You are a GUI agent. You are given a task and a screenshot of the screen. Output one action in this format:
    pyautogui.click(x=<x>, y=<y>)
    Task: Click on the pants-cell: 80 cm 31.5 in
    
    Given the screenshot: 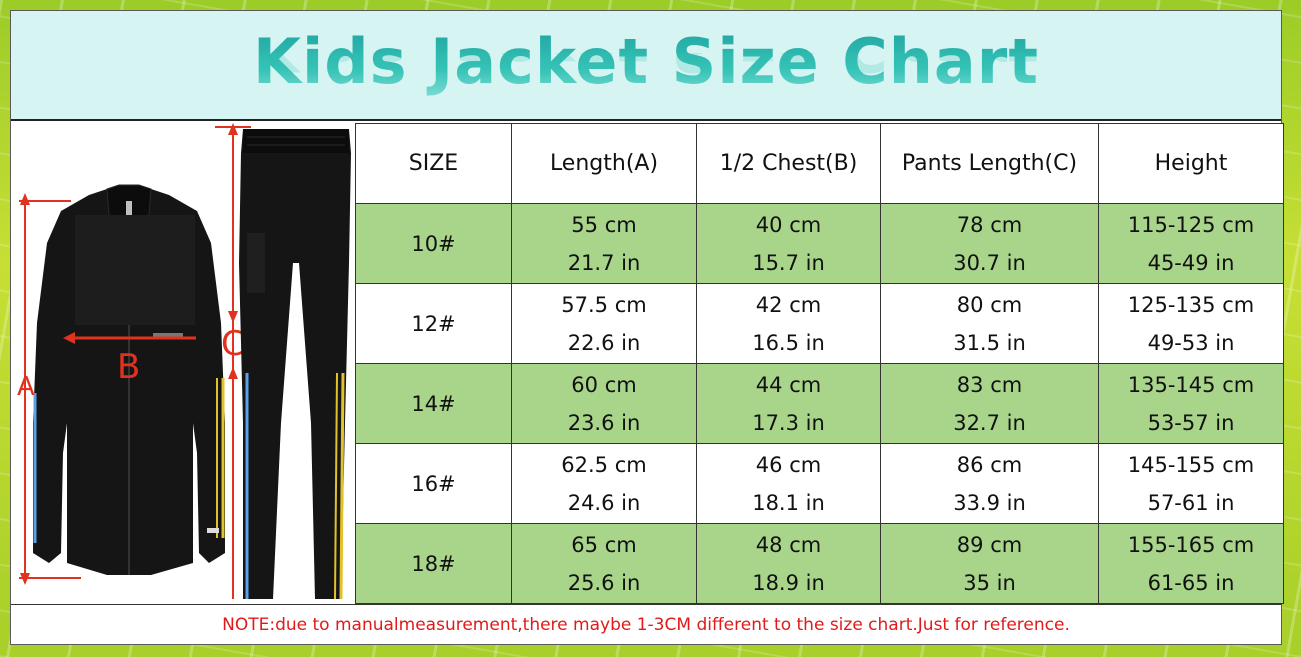 What is the action you would take?
    pyautogui.click(x=989, y=323)
    